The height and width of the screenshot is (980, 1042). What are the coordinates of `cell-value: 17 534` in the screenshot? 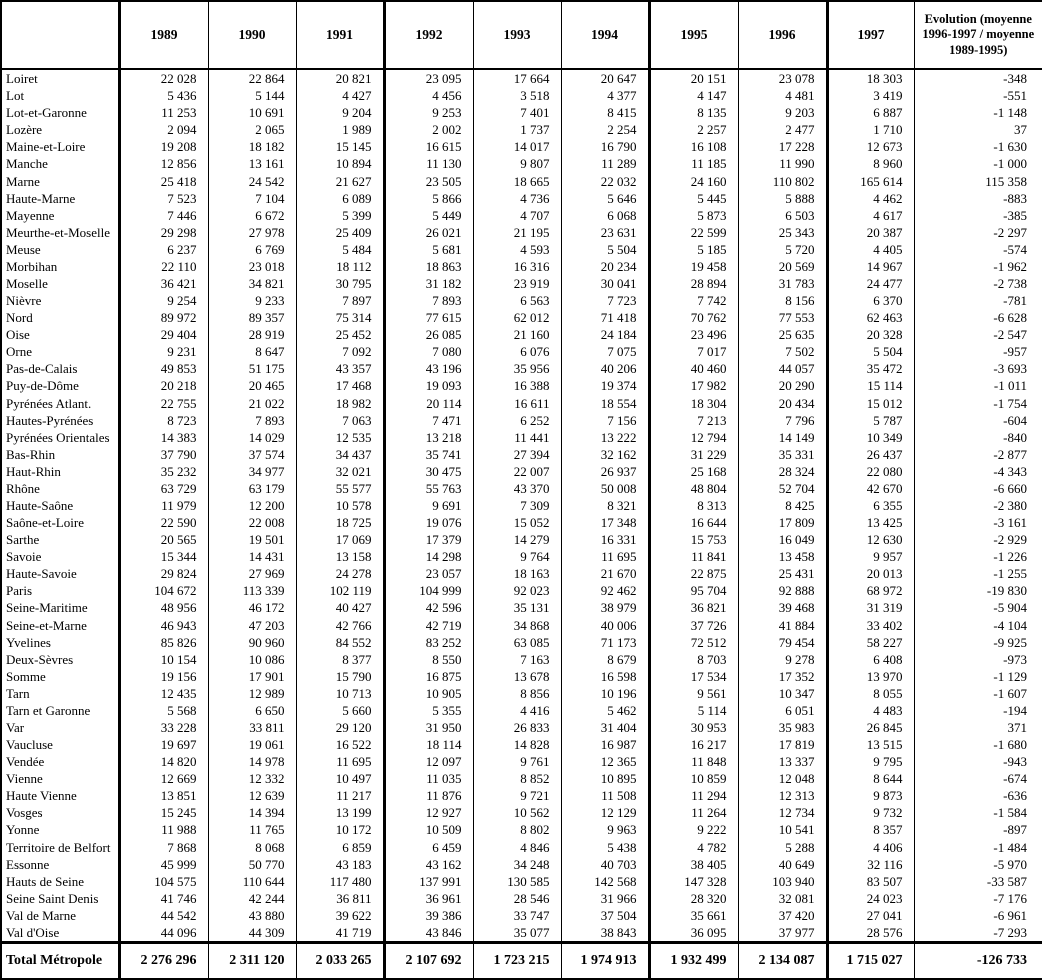 It's located at (692, 676).